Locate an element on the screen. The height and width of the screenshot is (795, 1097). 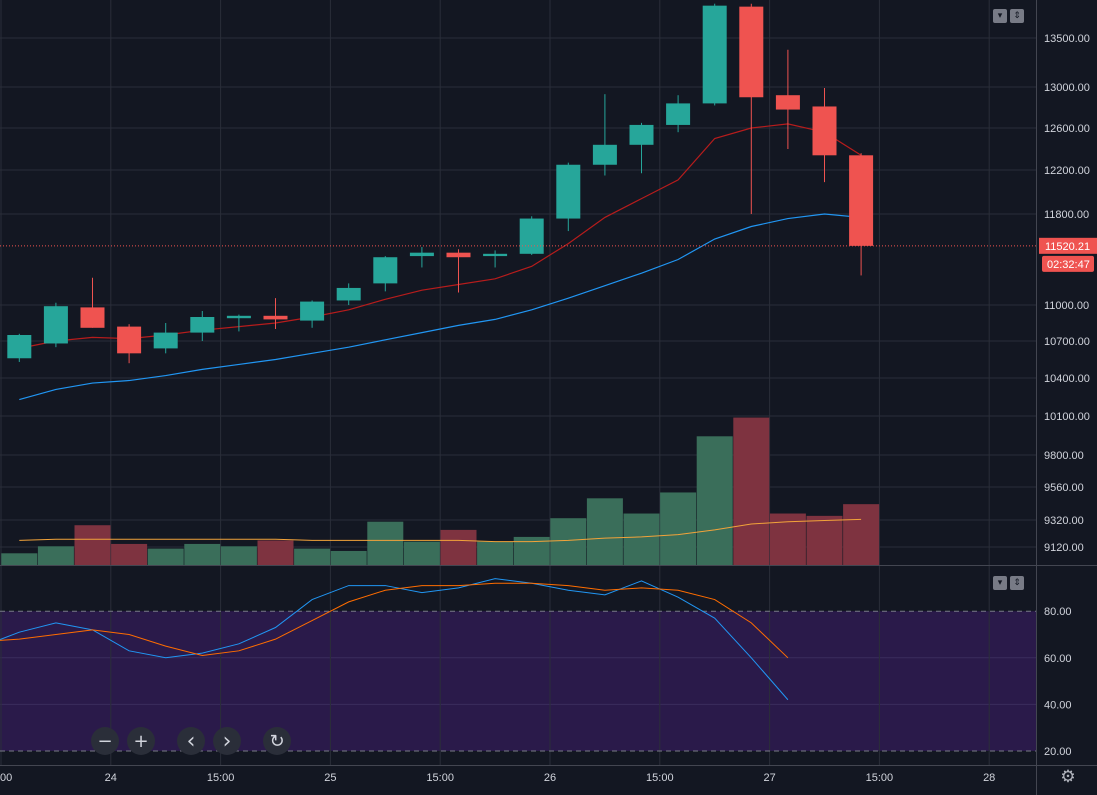
volume-ma-line is located at coordinates (440, 530).